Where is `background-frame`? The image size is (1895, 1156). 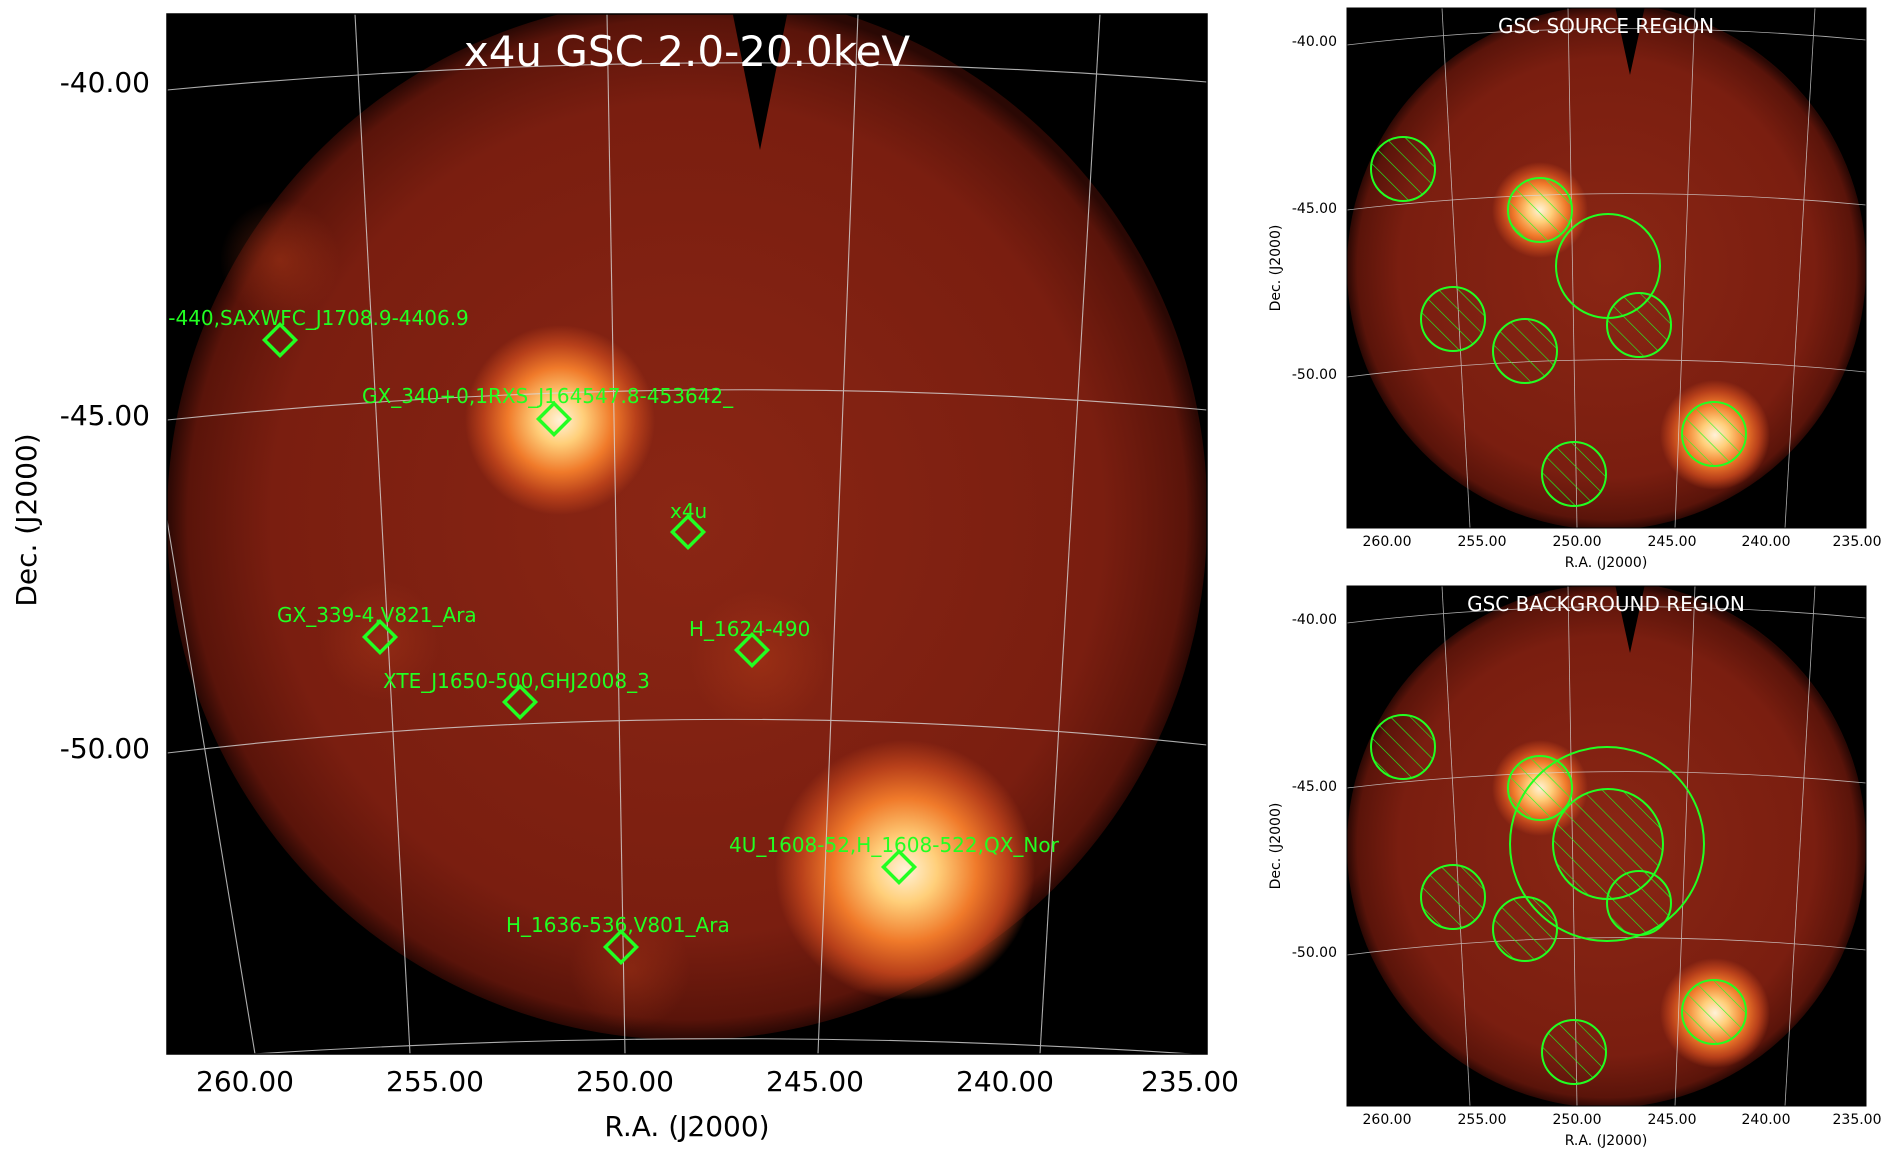 background-frame is located at coordinates (1606, 846).